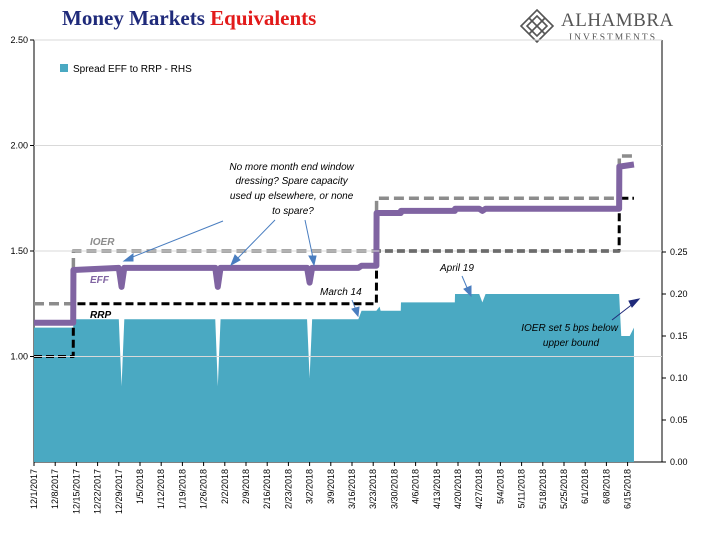  Describe the element at coordinates (204, 489) in the screenshot. I see `x-tick-label: 1/26/2018` at that location.